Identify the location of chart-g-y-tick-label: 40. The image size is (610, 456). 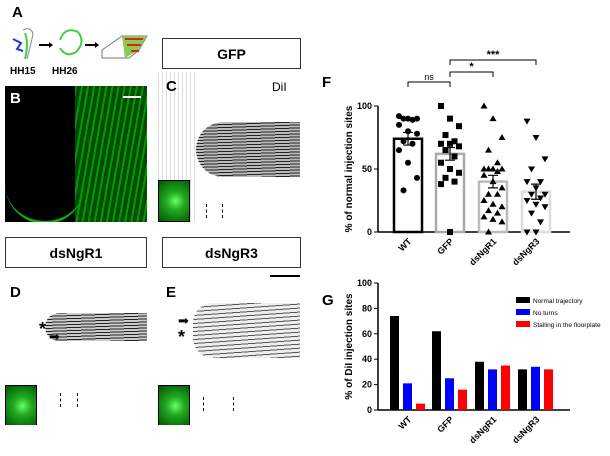
(367, 359).